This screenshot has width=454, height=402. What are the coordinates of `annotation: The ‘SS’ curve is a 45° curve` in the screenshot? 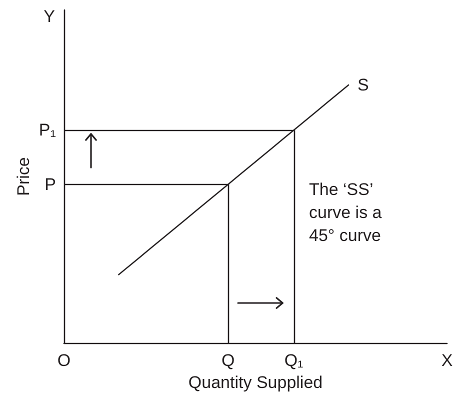 It's located at (345, 212).